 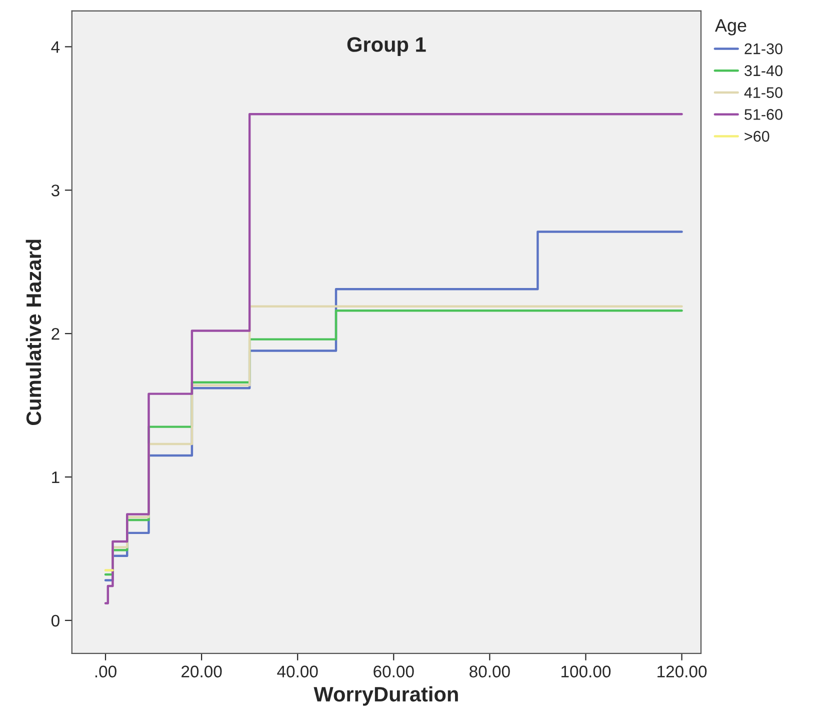 What do you see at coordinates (202, 672) in the screenshot?
I see `x-tick-label: 20.00` at bounding box center [202, 672].